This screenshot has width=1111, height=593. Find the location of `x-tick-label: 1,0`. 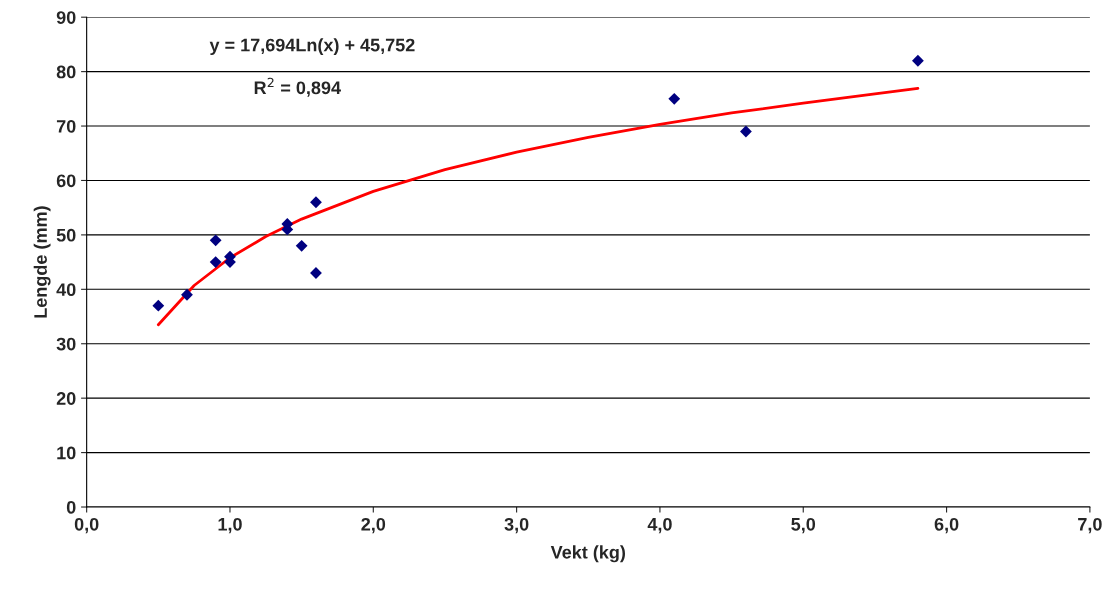

x-tick-label: 1,0 is located at coordinates (230, 525).